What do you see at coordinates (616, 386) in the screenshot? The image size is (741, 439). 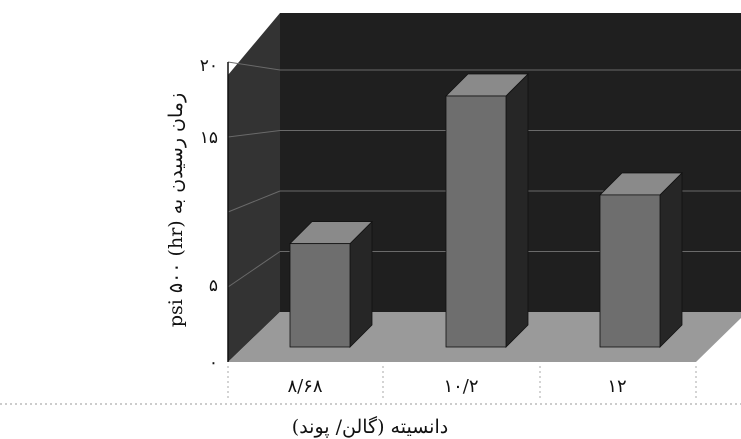 I see `category-label: ۱۲` at bounding box center [616, 386].